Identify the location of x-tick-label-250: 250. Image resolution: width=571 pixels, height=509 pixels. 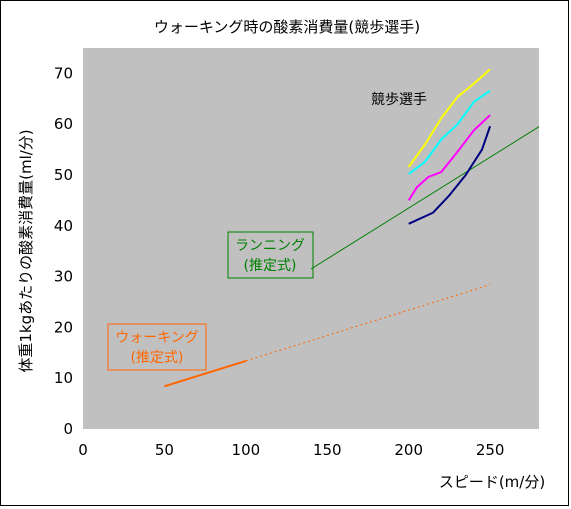
(490, 450).